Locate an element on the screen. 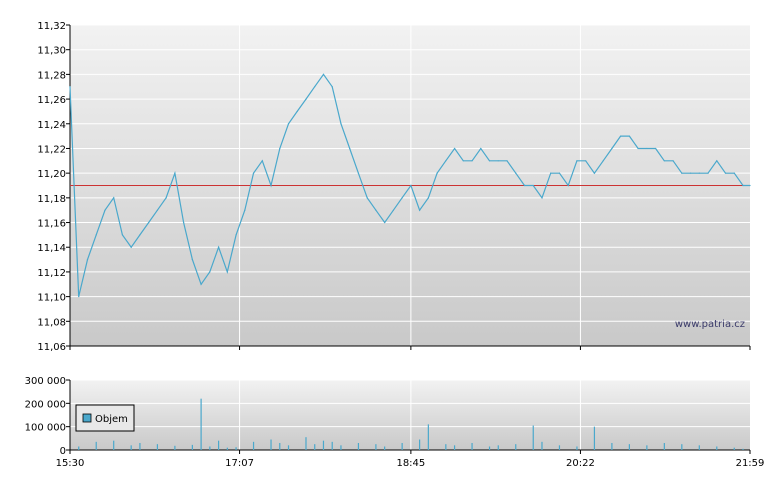 This screenshot has width=780, height=494. legend-label: Objem is located at coordinates (111, 419).